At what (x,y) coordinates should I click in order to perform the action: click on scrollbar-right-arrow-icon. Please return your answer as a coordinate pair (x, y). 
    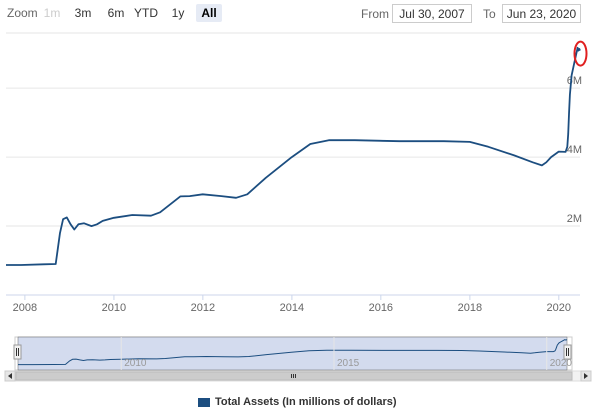
    Looking at the image, I should click on (586, 376).